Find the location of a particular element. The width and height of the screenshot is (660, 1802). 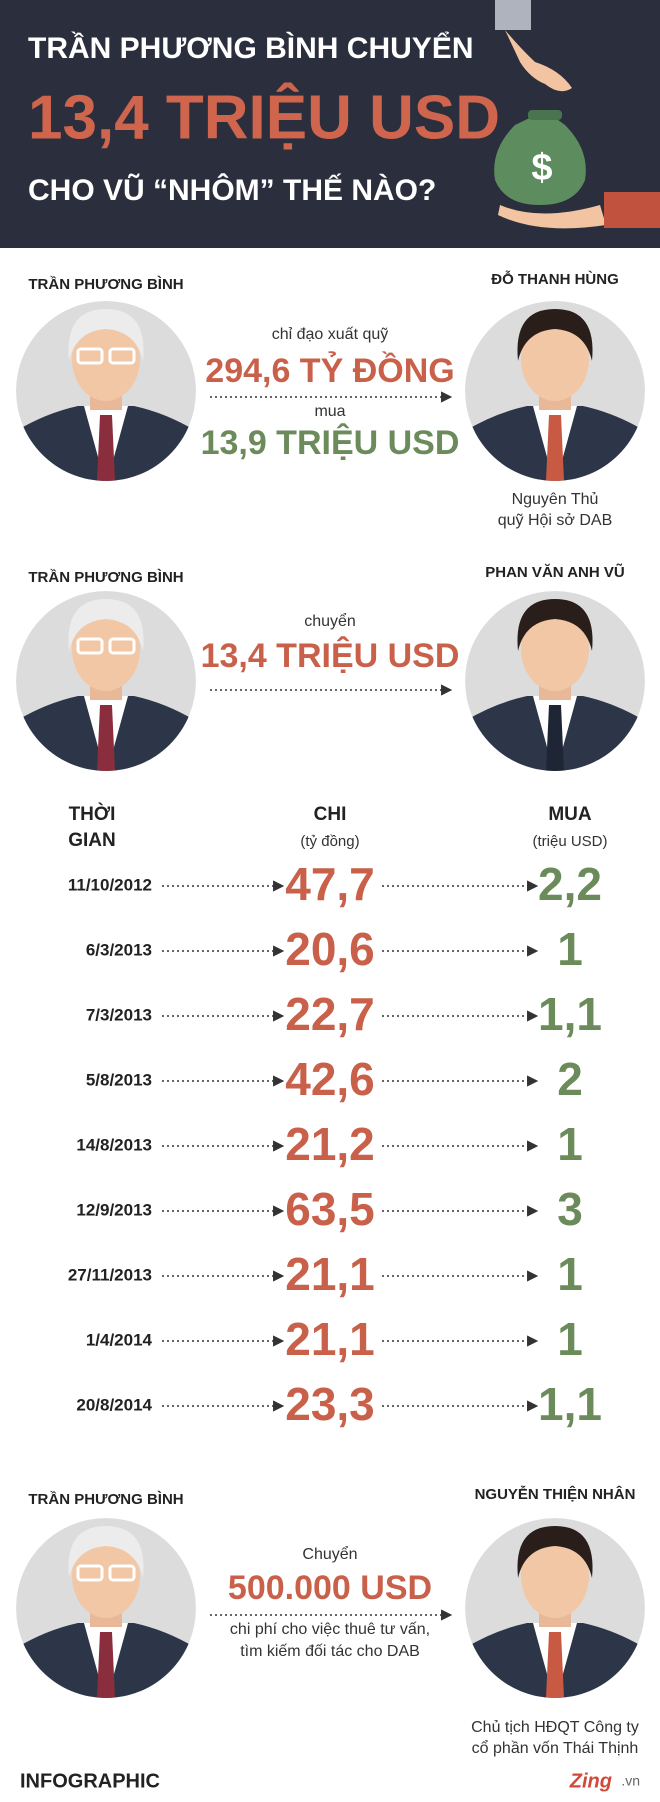

footer-label: INFOGRAPHIC is located at coordinates (90, 1781).